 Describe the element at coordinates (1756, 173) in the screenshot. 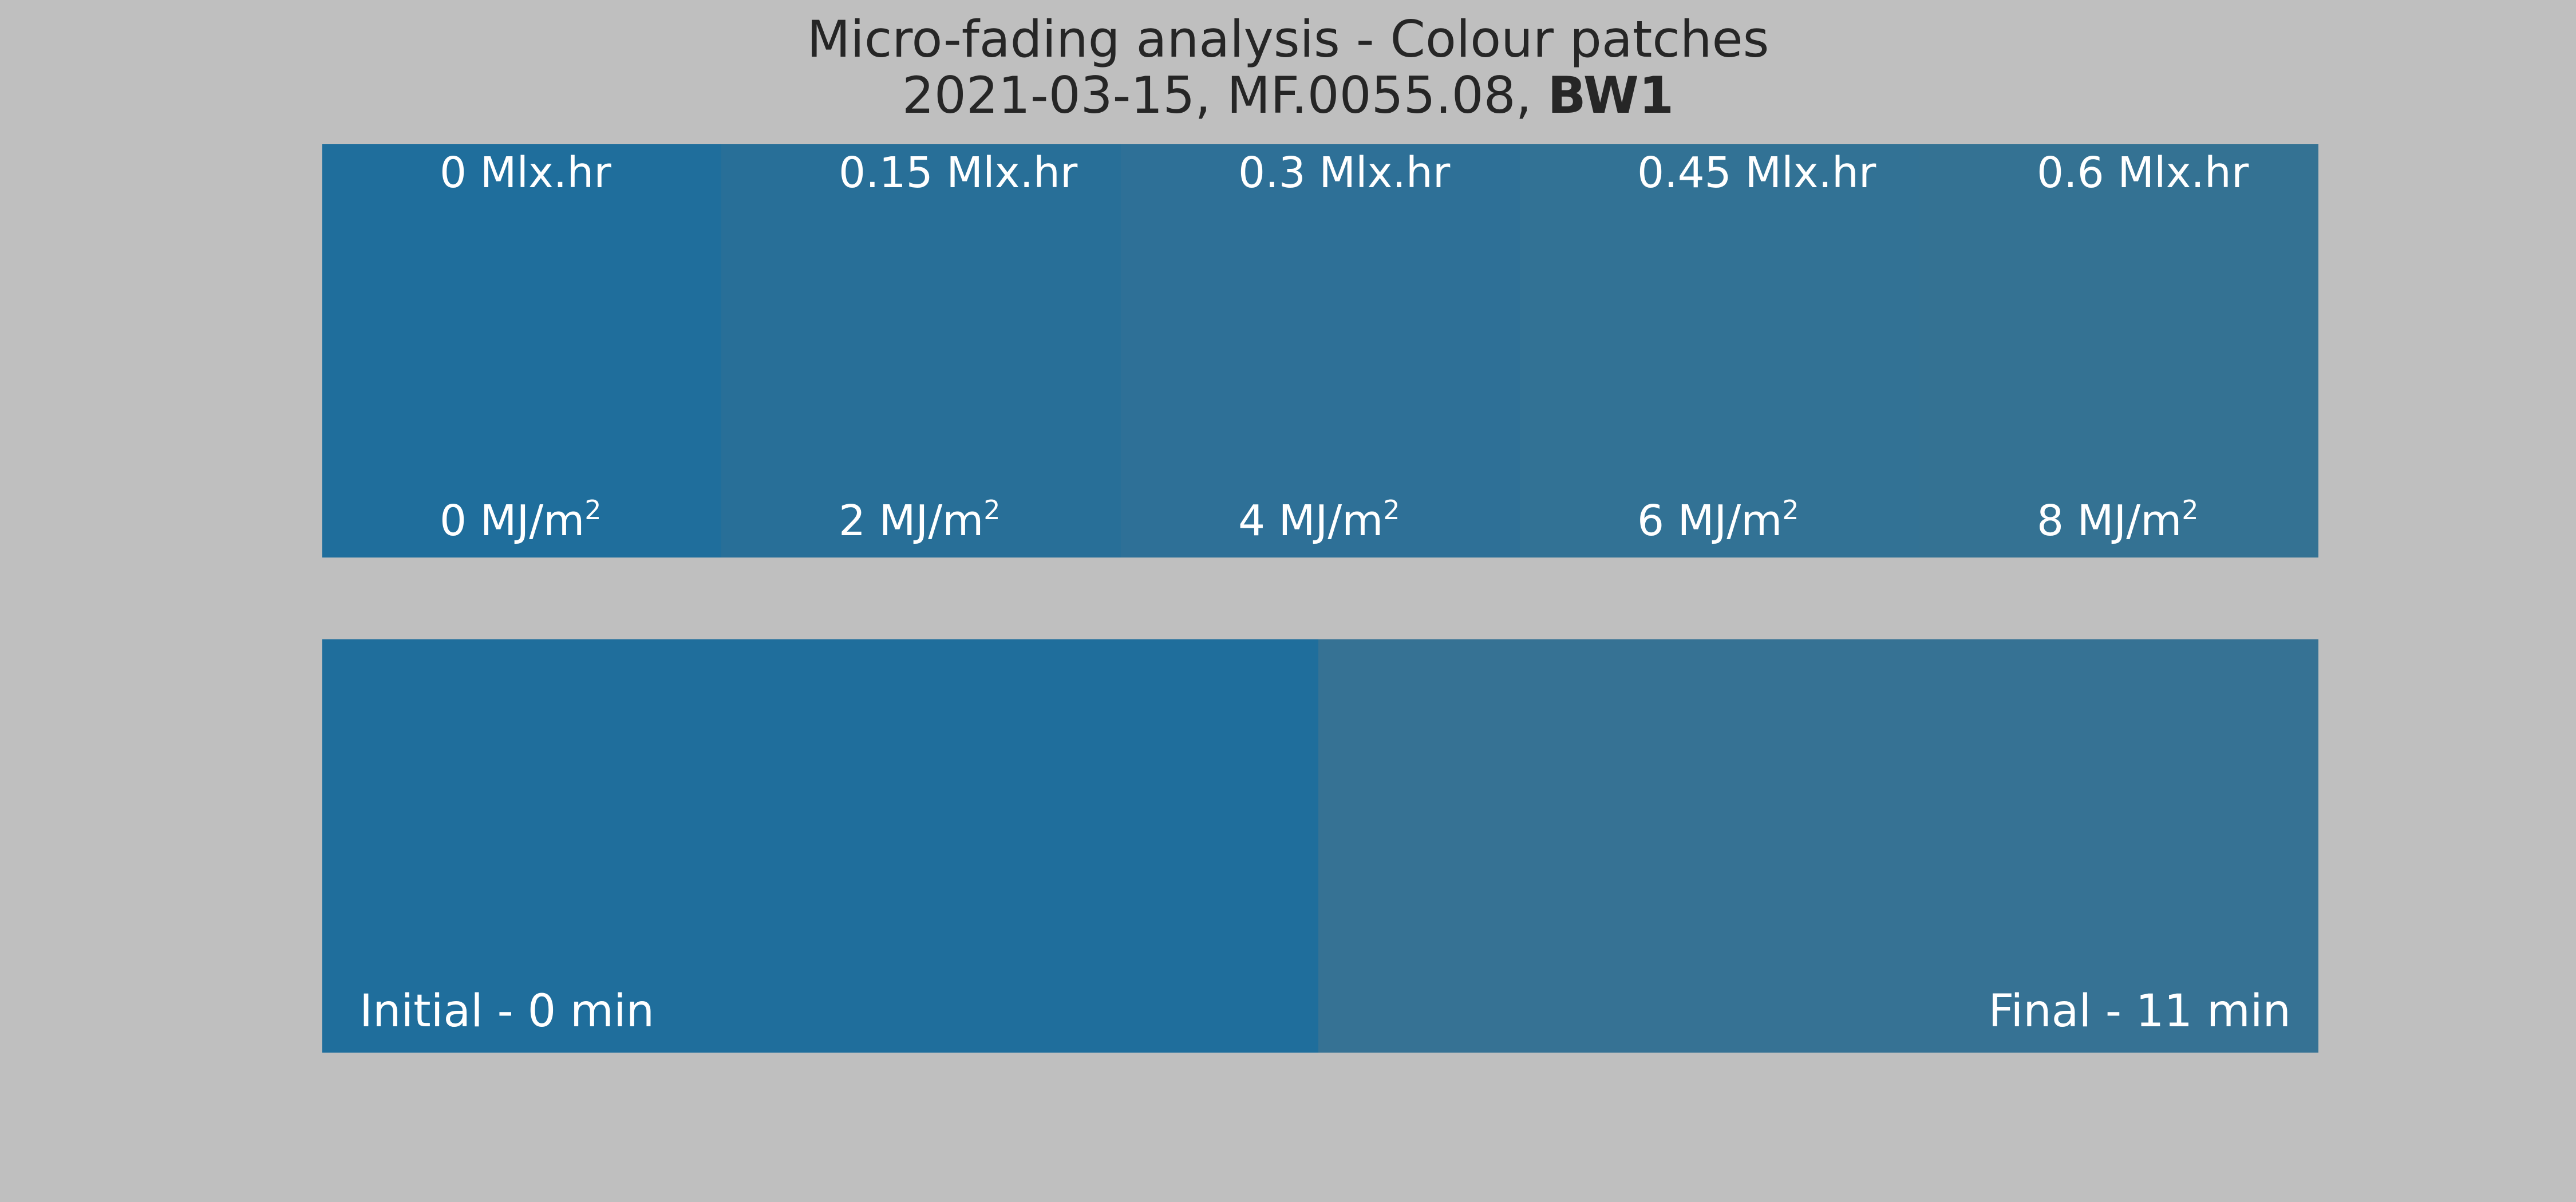

I see `illuminance-dose-label: 0.45 Mlx.hr` at that location.